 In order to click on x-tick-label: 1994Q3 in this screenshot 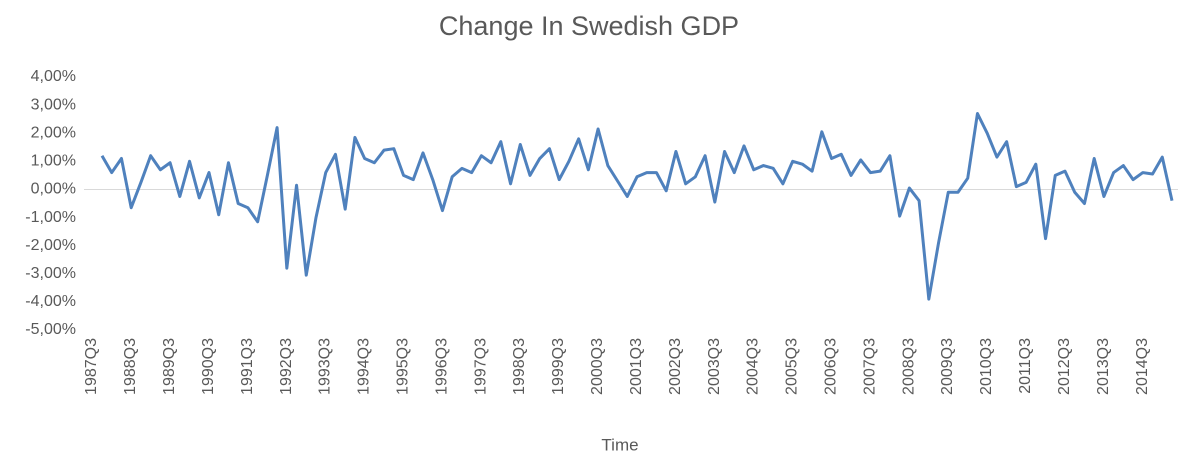, I will do `click(364, 366)`.